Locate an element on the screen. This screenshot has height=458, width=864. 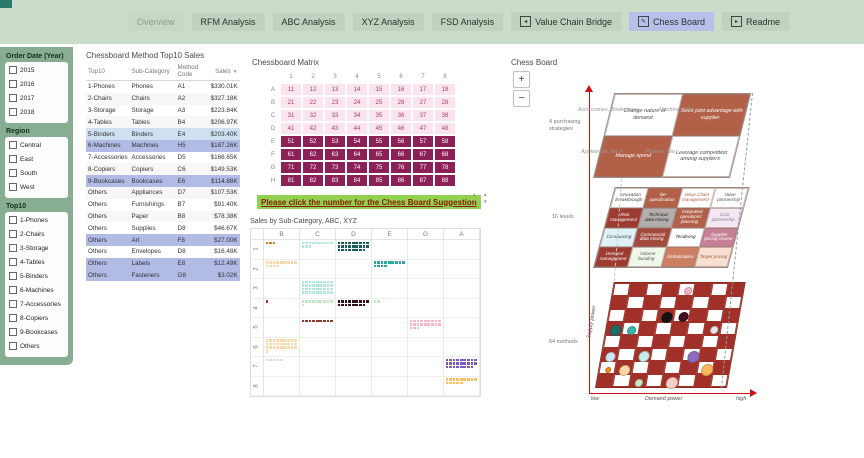
tab-fsd-analysis: FSD Analysis is located at coordinates (467, 21).